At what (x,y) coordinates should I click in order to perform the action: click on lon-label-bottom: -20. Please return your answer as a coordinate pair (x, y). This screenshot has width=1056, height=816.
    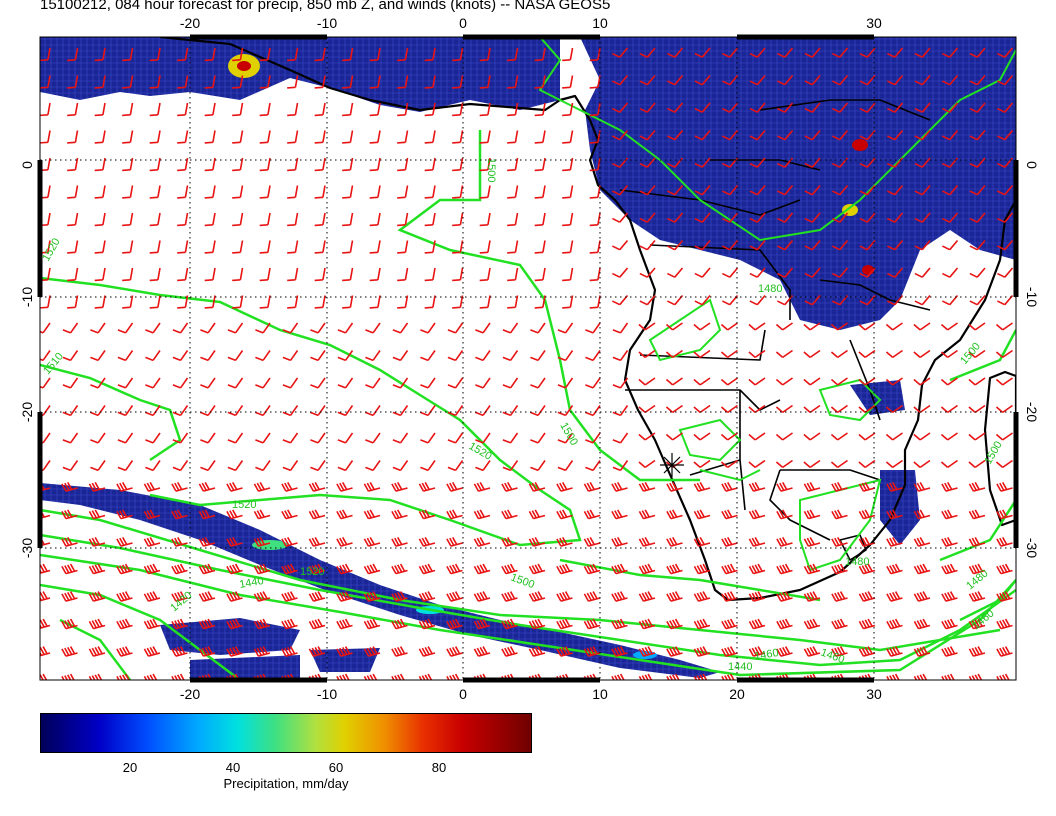
    Looking at the image, I should click on (190, 694).